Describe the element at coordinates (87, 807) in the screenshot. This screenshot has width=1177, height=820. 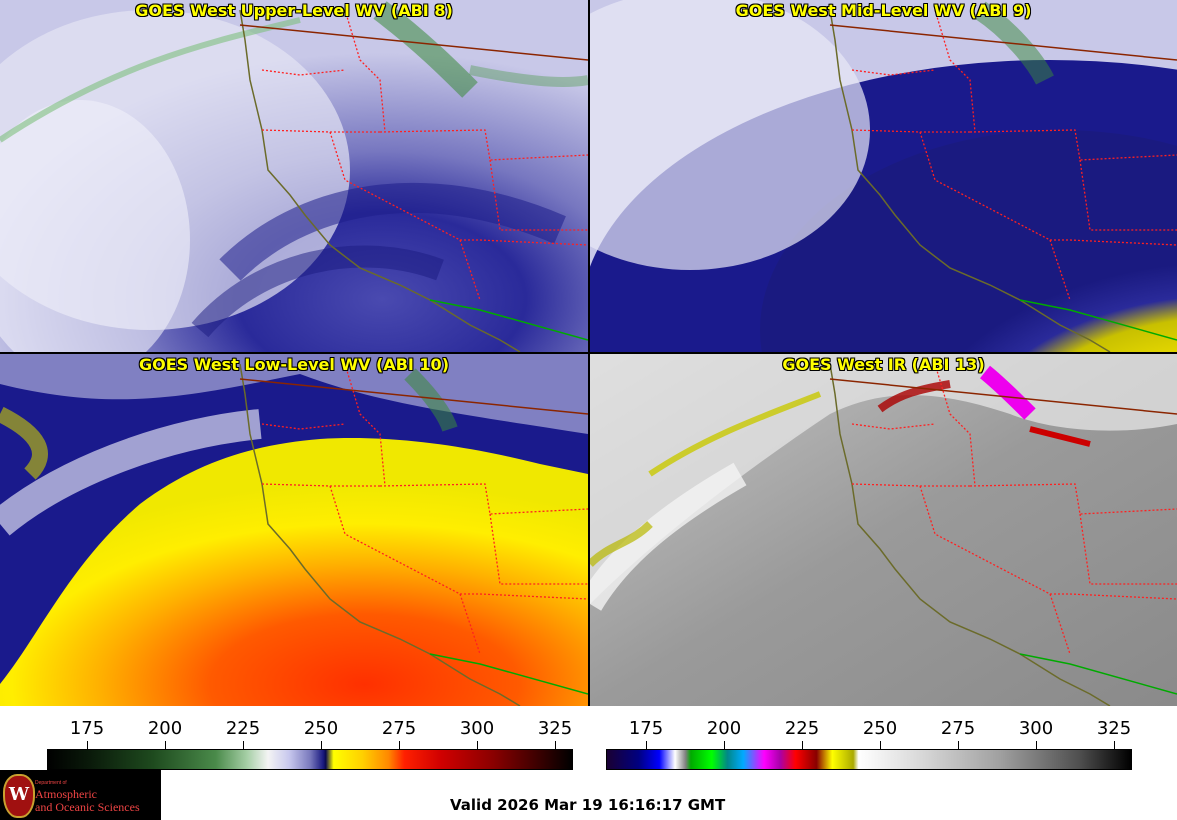
I see `logo-line2: and Oceanic Sciences` at that location.